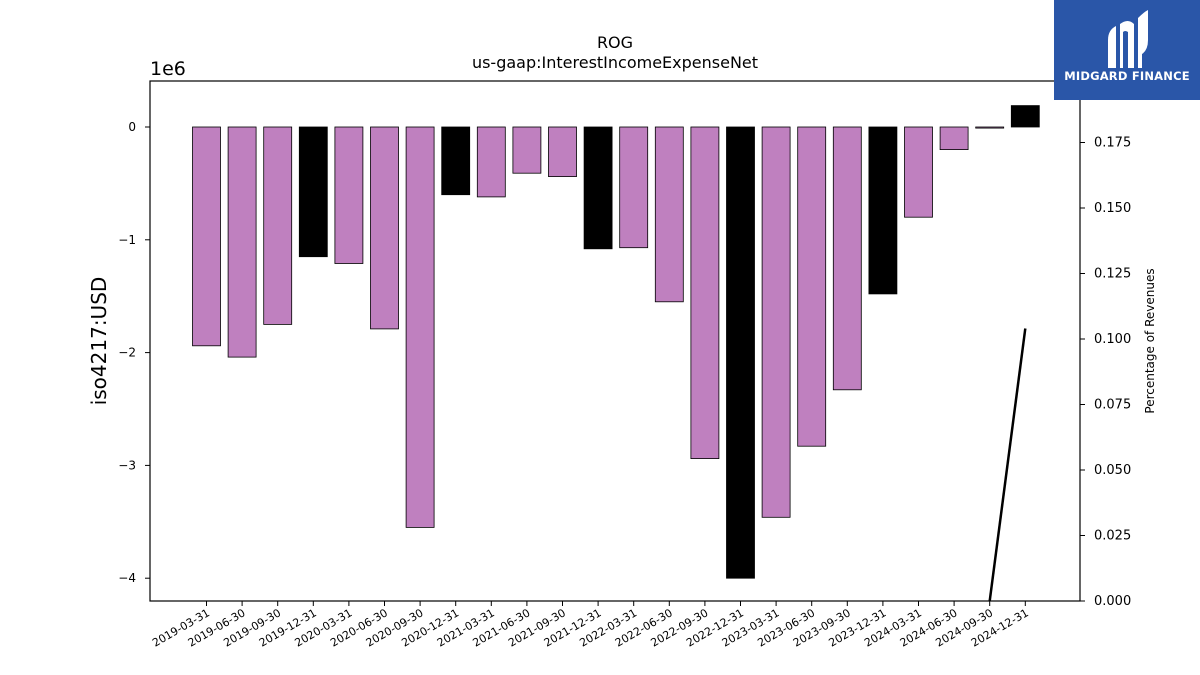 This screenshot has height=675, width=1200. What do you see at coordinates (615, 62) in the screenshot?
I see `chart-subtitle: us-gaap:InterestIncomeExpenseNet` at bounding box center [615, 62].